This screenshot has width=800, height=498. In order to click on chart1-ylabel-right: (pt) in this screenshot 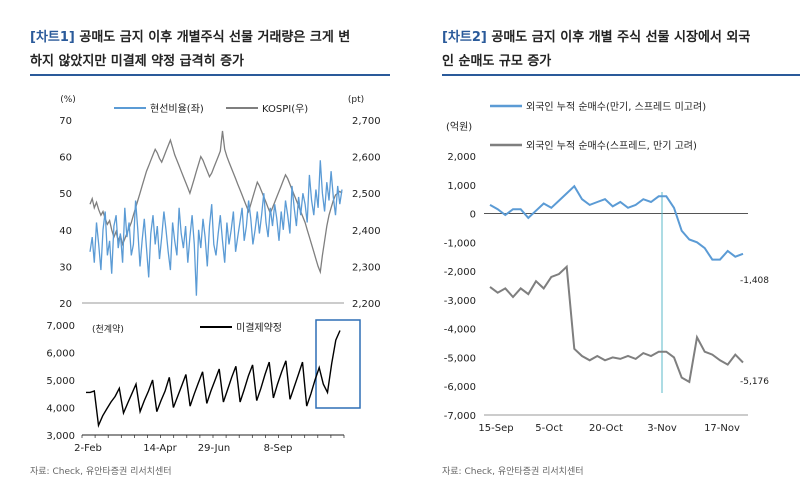, I will do `click(356, 100)`.